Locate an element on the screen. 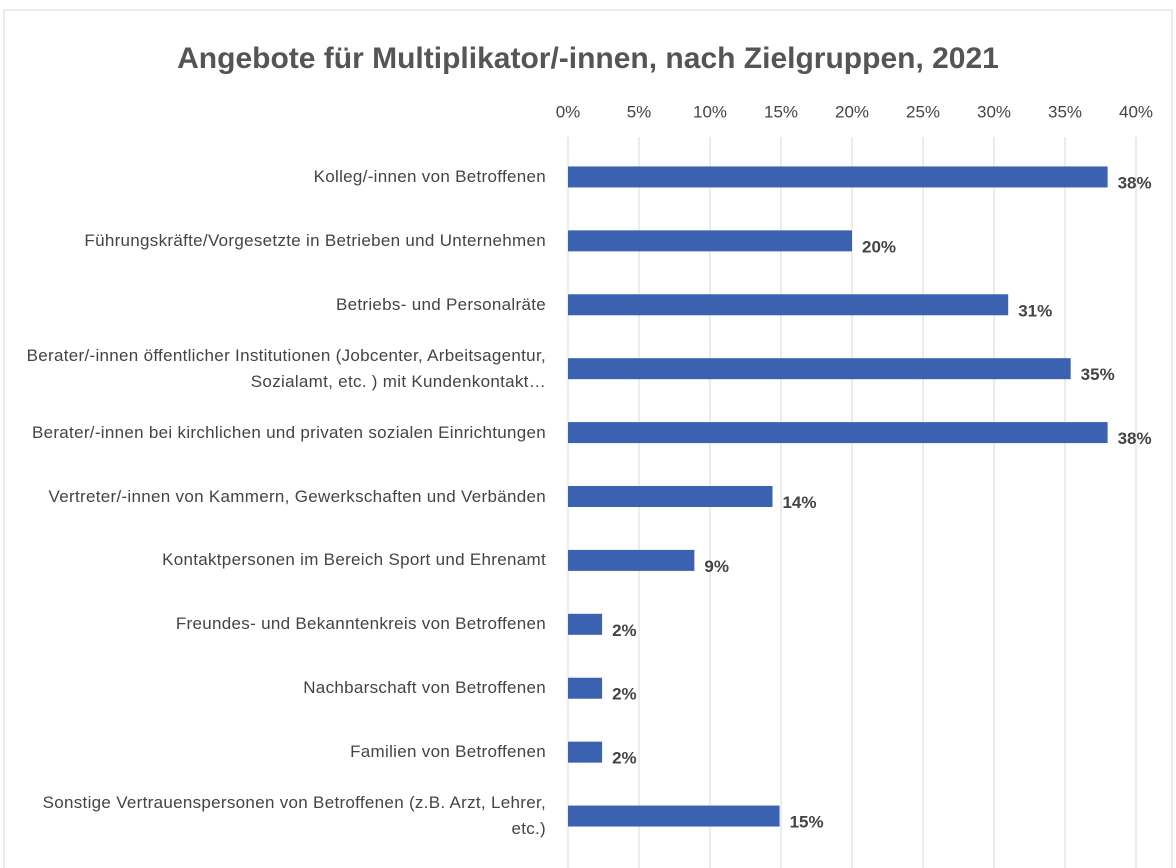 The image size is (1176, 868). x-tick-label: 5% is located at coordinates (639, 111).